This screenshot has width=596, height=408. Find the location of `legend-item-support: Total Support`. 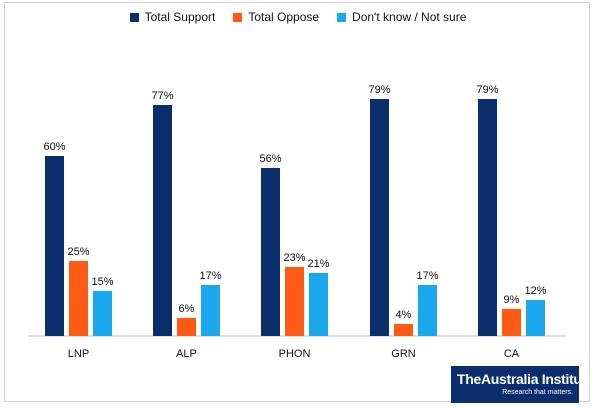

legend-item-support: Total Support is located at coordinates (172, 17).